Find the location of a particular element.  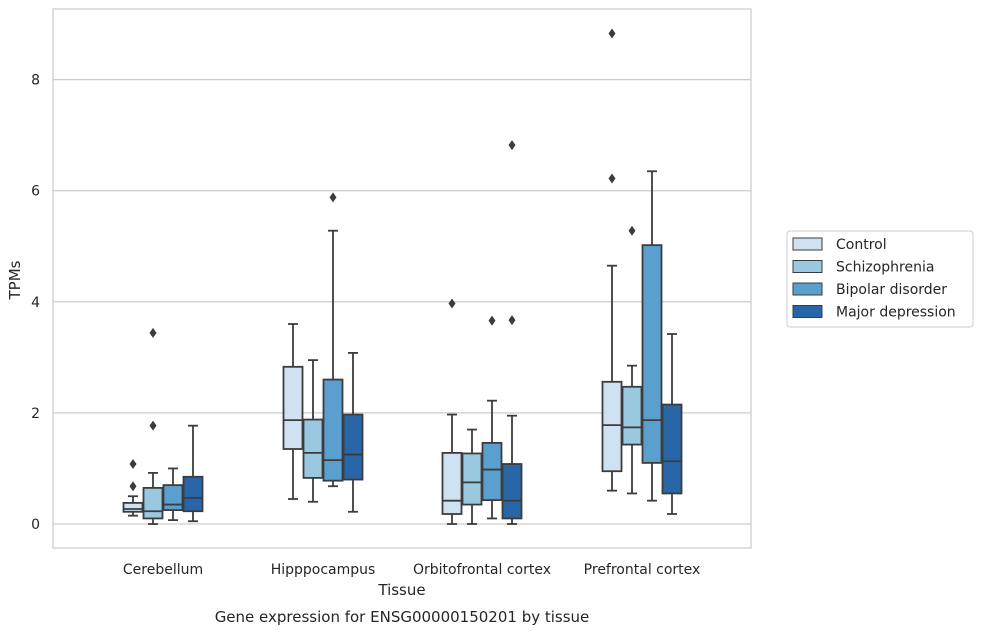

y-tick-label-8: 8 is located at coordinates (35, 81).